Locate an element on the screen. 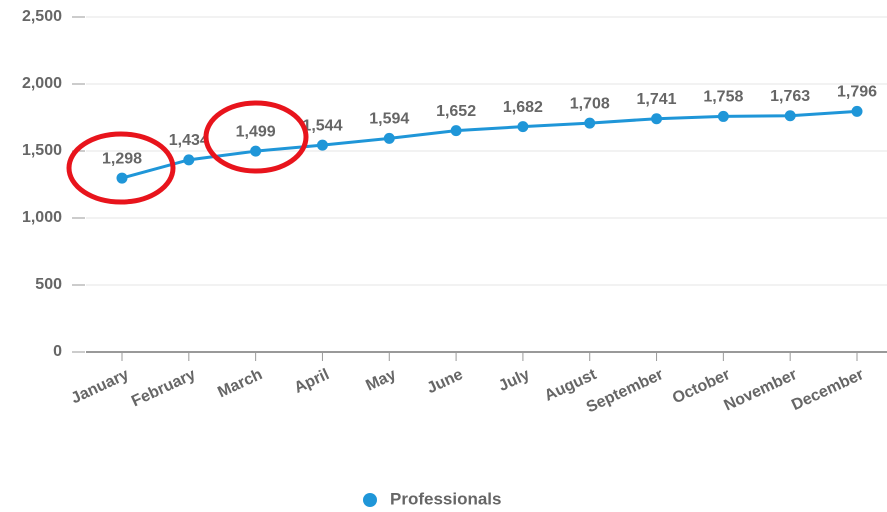 Image resolution: width=887 pixels, height=512 pixels. data-label: 1,499 is located at coordinates (256, 131).